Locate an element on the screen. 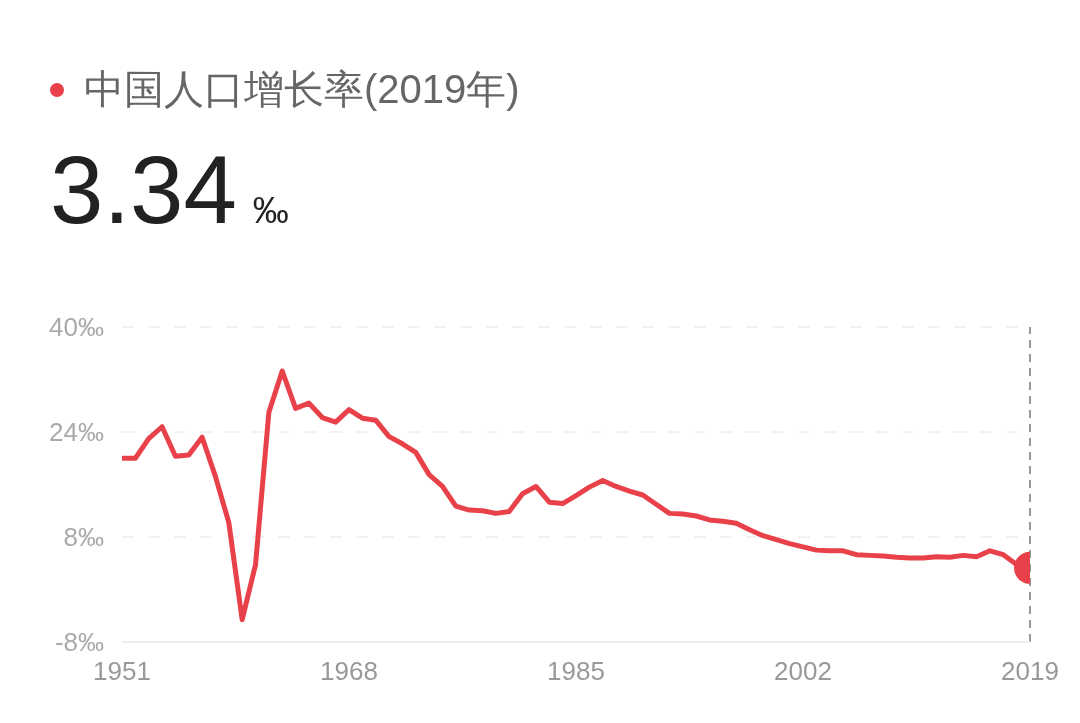 This screenshot has height=723, width=1080. y-tick-label: 24‰ is located at coordinates (76, 432).